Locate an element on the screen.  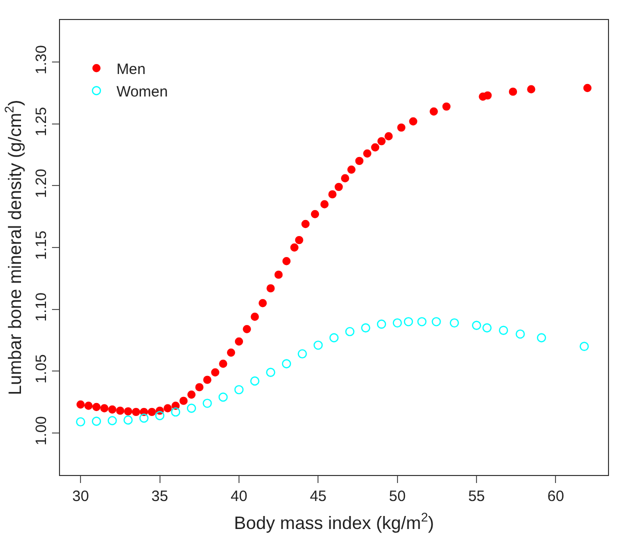
y-tick-label: 1.15 is located at coordinates (41, 245).